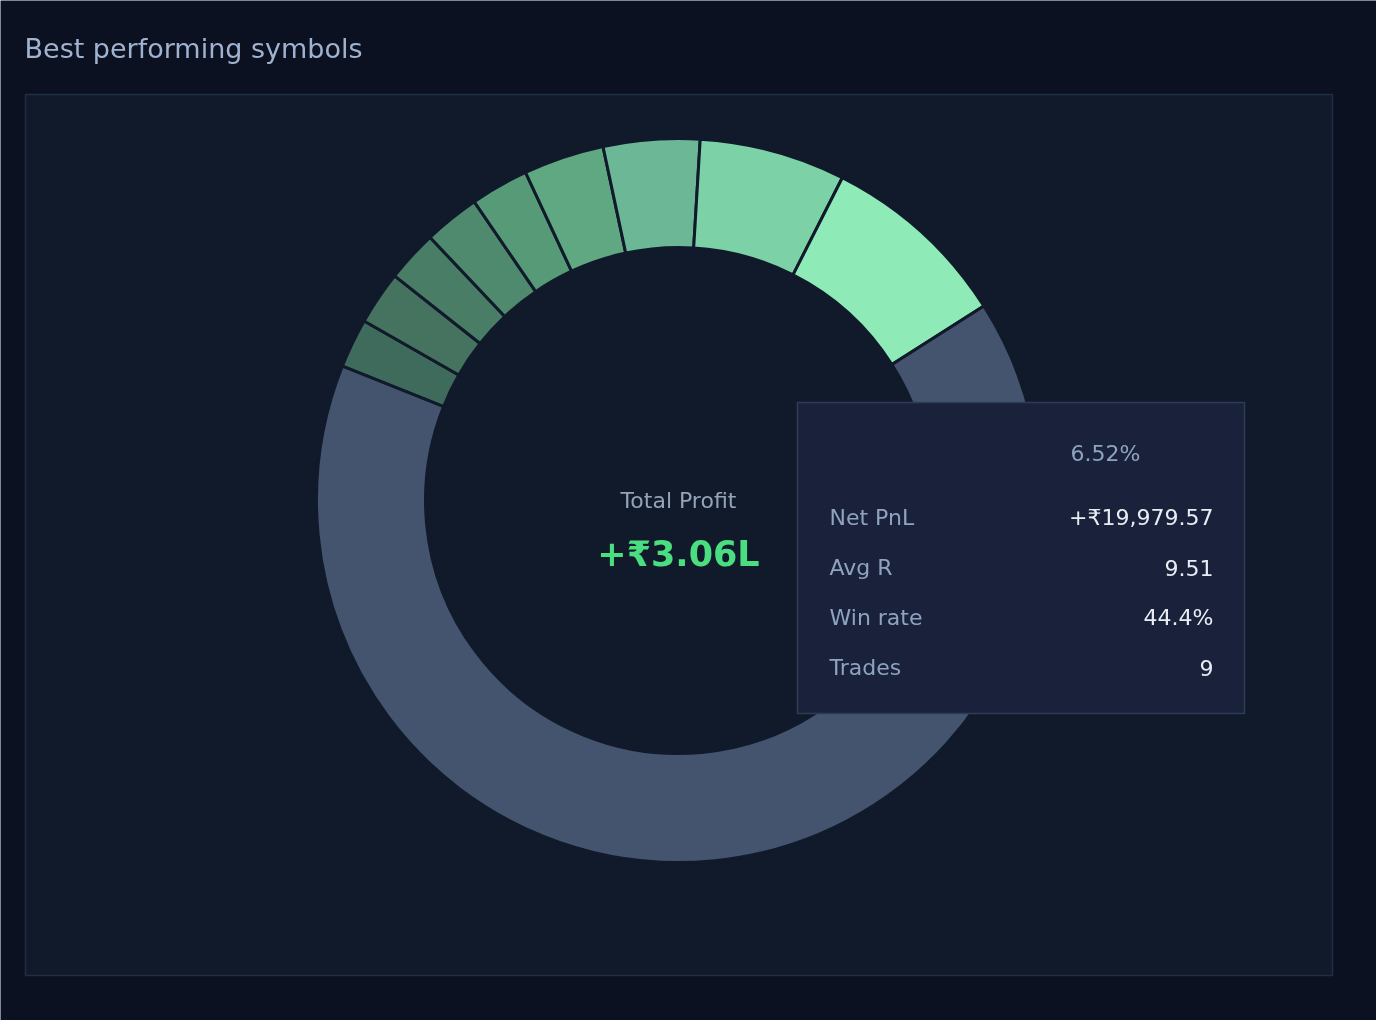 The image size is (1378, 1024). Describe the element at coordinates (865, 667) in the screenshot. I see `text: Trades` at that location.